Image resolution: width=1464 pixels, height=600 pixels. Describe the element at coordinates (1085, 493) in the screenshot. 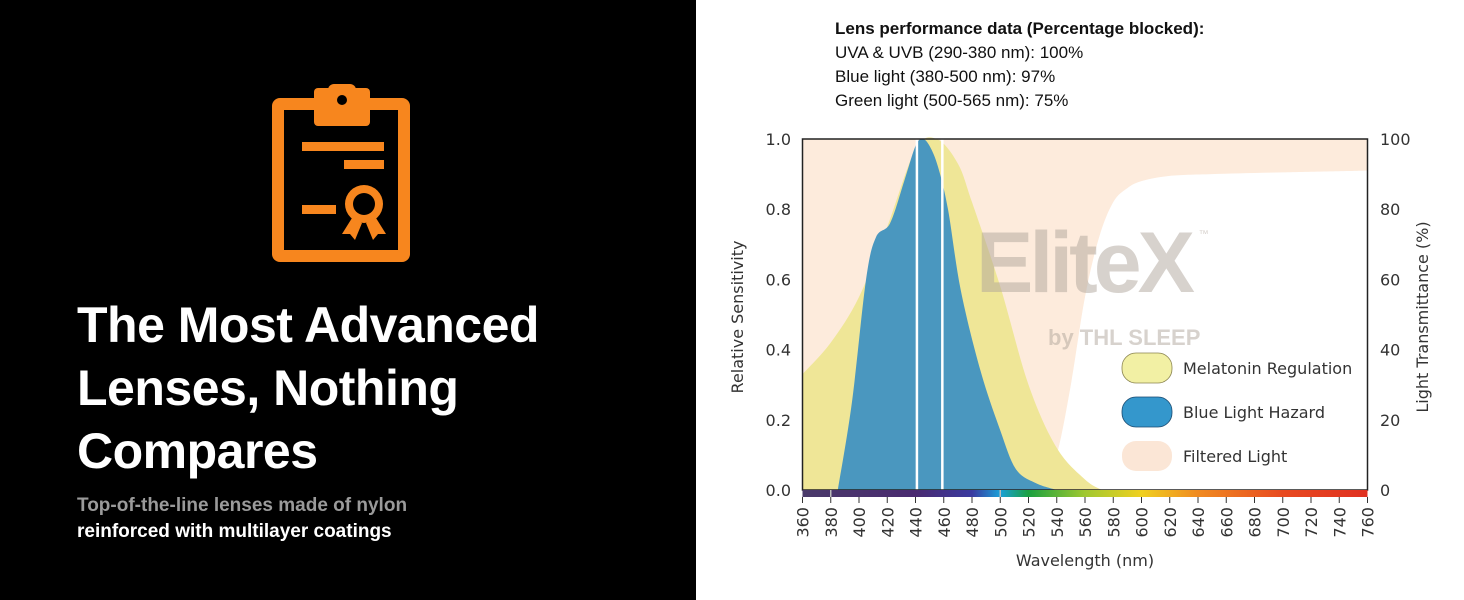

I see `spectrum-bar` at that location.